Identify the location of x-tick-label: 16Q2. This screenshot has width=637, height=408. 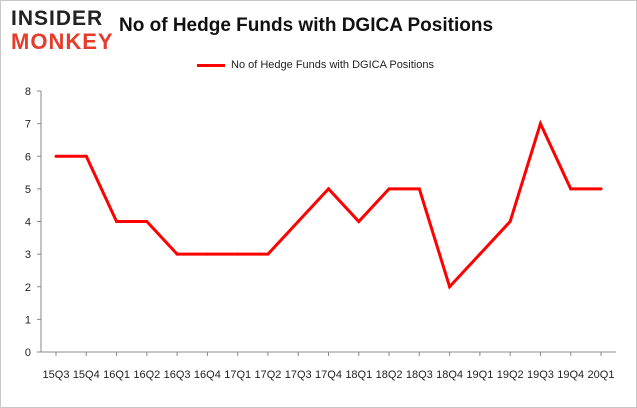
(146, 375).